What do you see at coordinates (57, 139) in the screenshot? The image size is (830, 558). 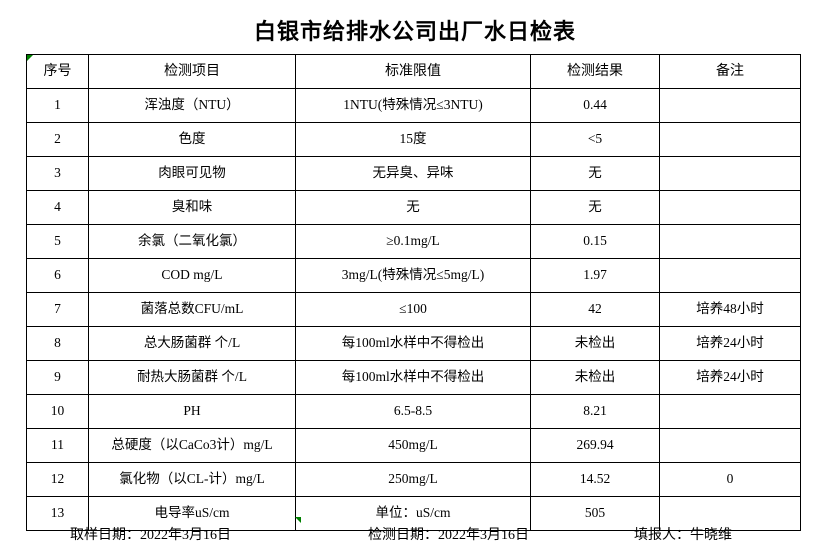 I see `cell-sequence-number: 2` at bounding box center [57, 139].